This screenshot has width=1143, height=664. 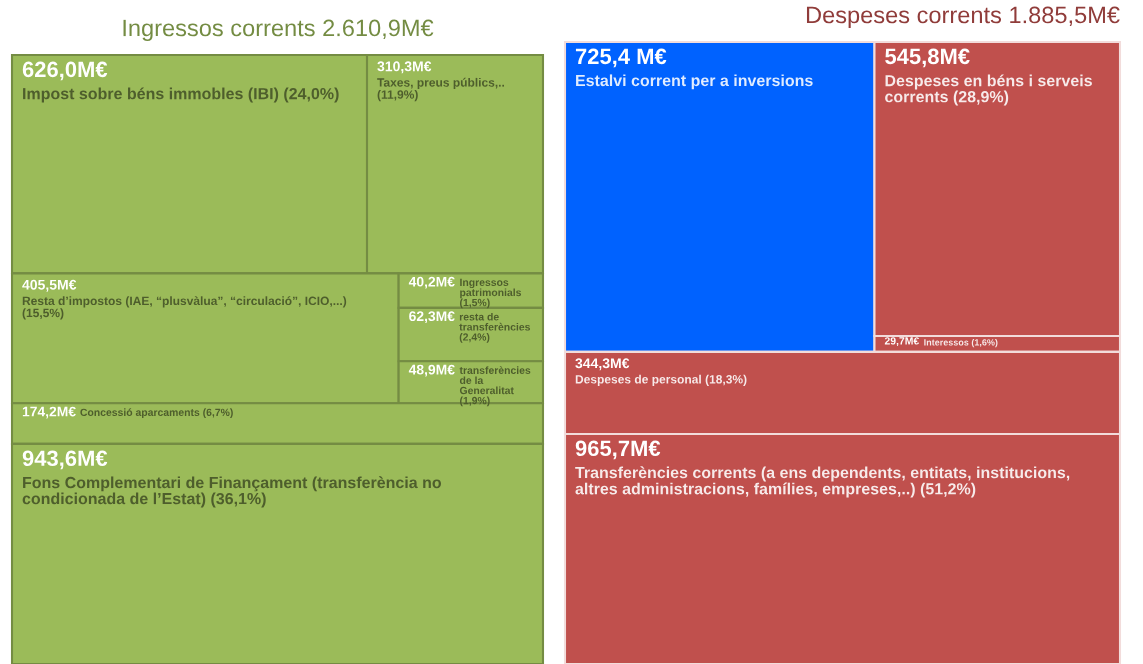 What do you see at coordinates (441, 89) in the screenshot?
I see `category-label: Taxes, preus públics,.. (11,9%)` at bounding box center [441, 89].